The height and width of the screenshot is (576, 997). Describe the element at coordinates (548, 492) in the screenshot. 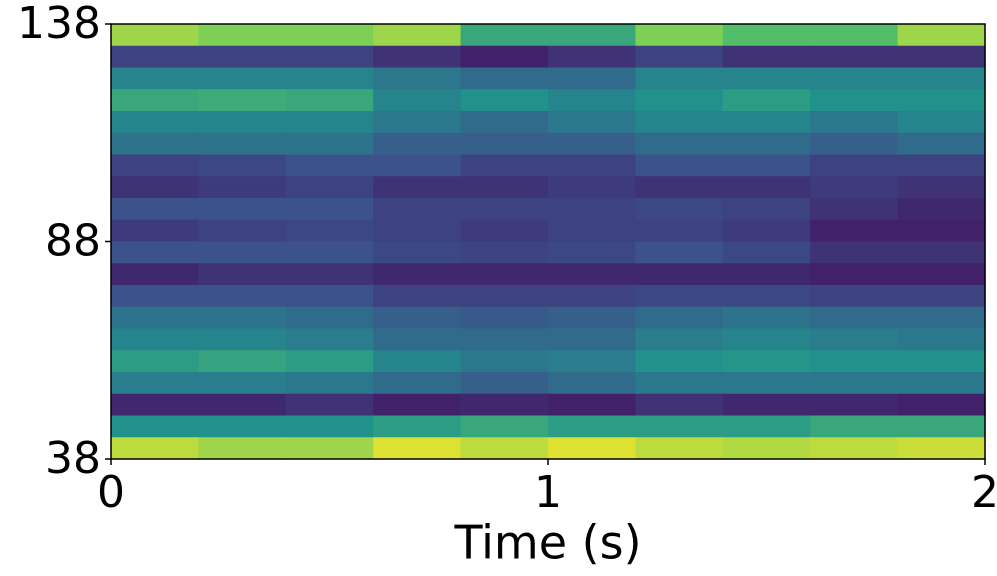

I see `x-tick-label: 1` at that location.